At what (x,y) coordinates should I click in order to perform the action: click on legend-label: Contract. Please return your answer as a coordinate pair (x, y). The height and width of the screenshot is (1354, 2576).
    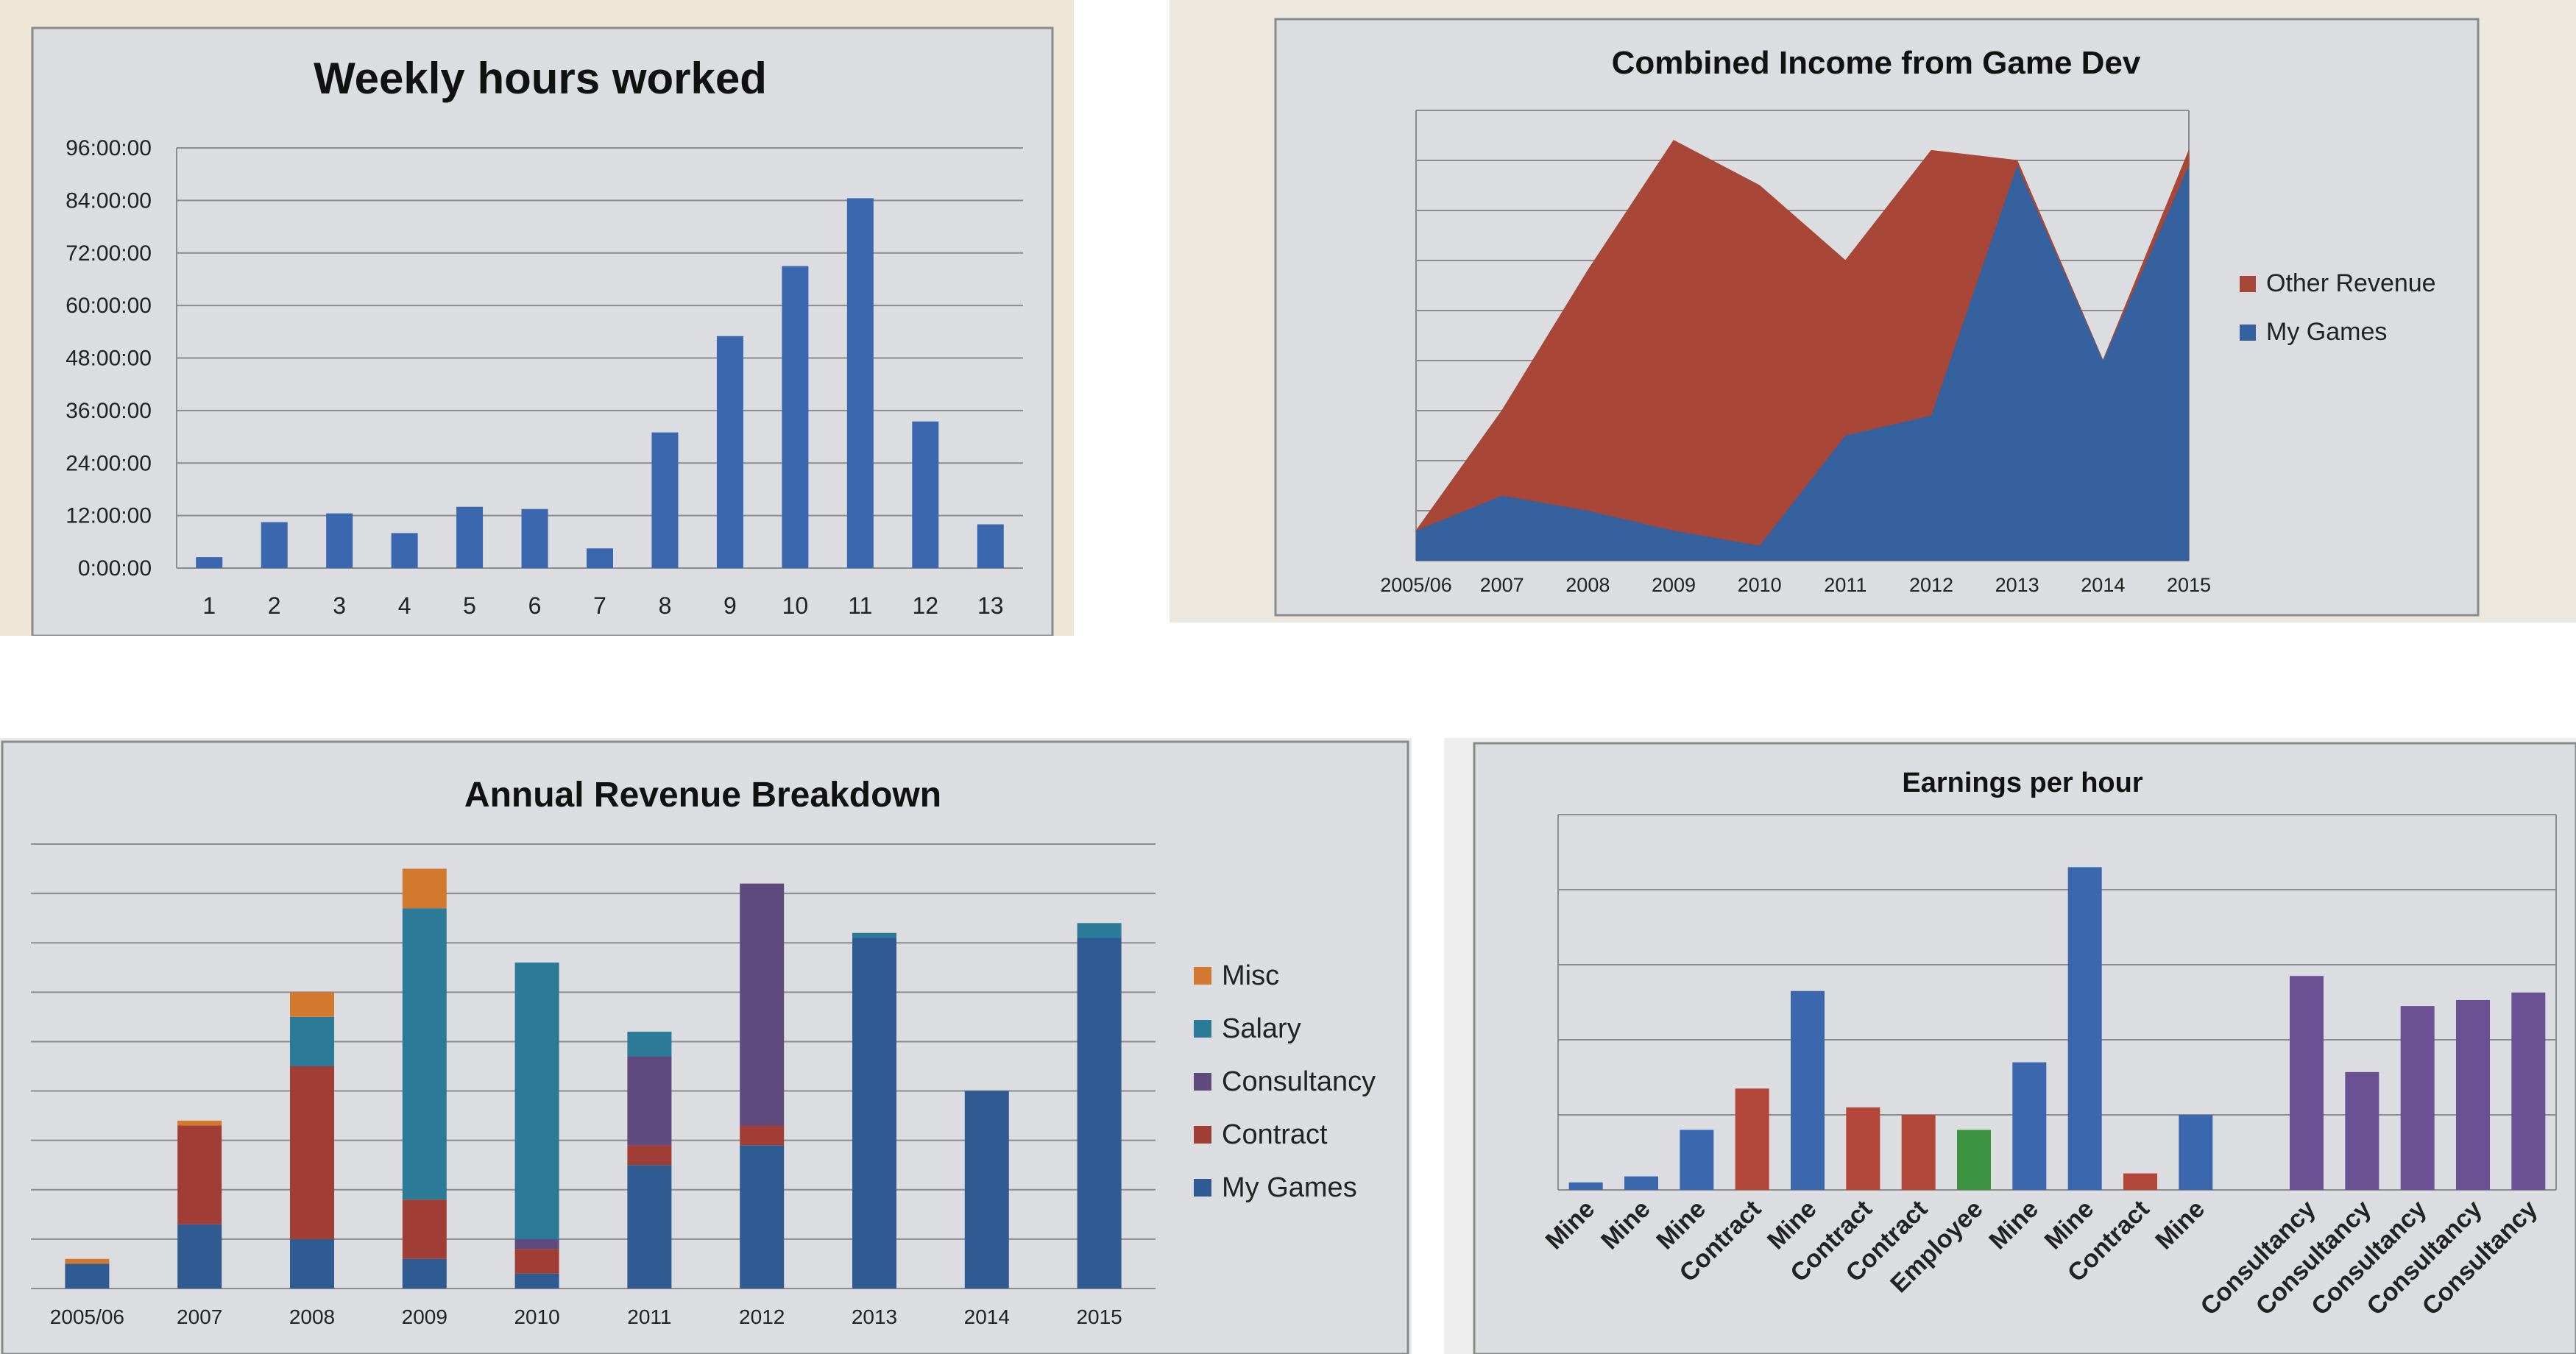
    Looking at the image, I should click on (1275, 1134).